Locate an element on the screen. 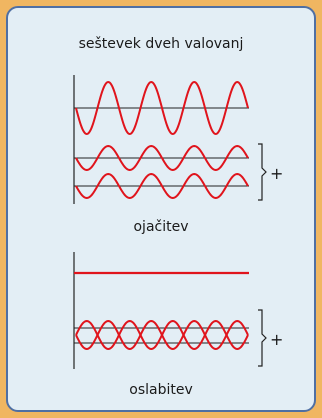  sum-wave is located at coordinates (162, 108).